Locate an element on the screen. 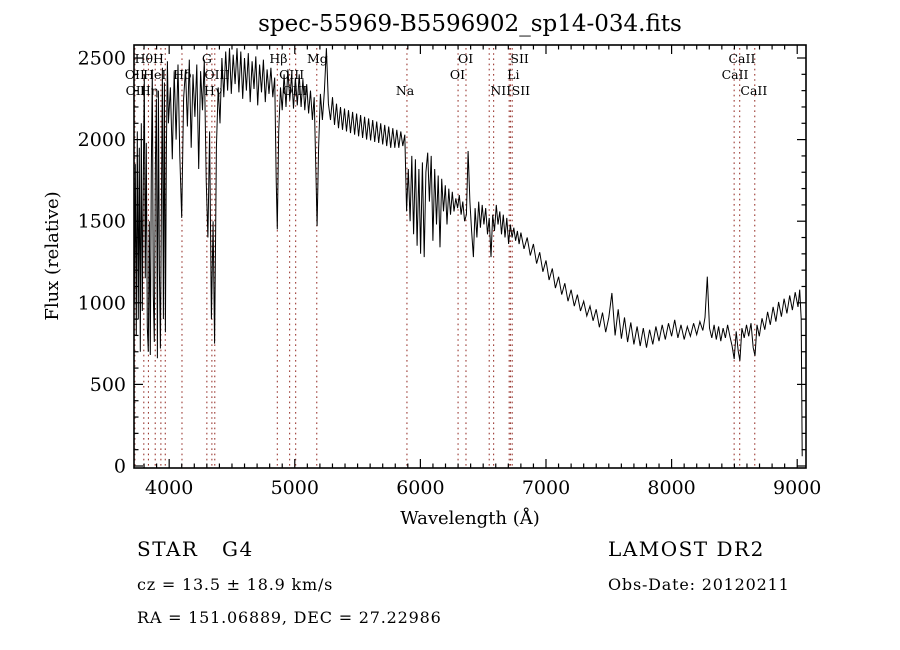 The height and width of the screenshot is (650, 900). page-title: spec-55969-B5596902_sp14-034.fits is located at coordinates (470, 24).